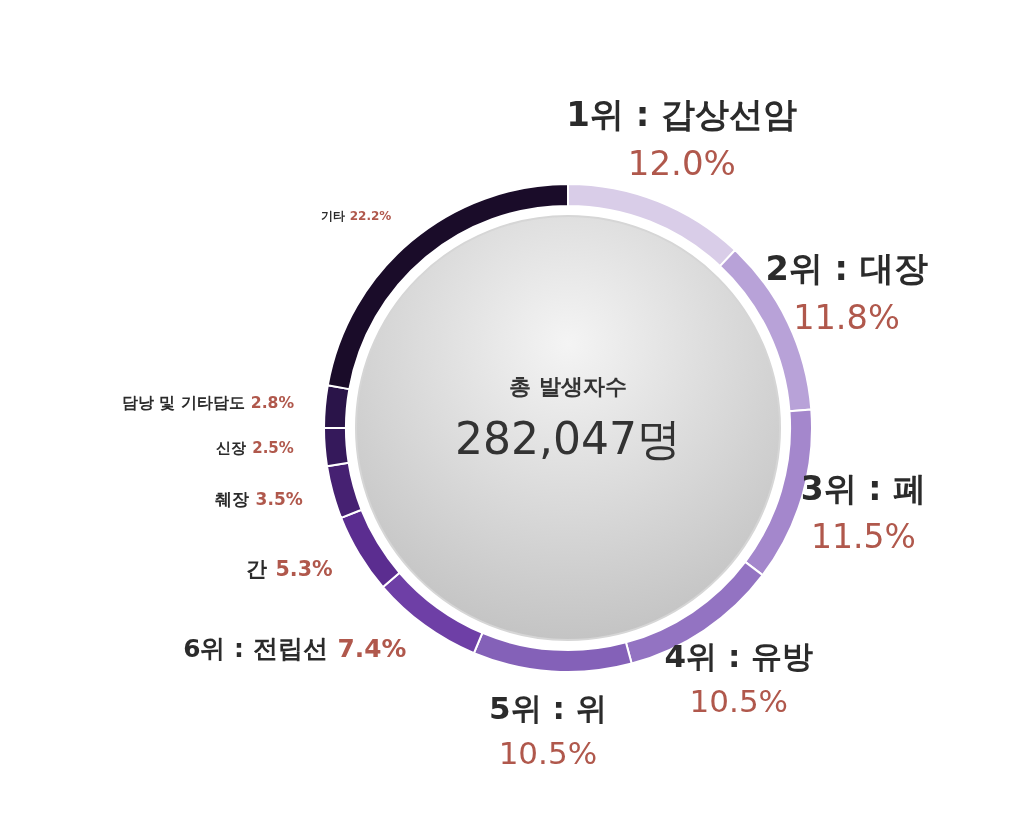  Describe the element at coordinates (739, 656) in the screenshot. I see `slice-label: 4위 : 유방` at that location.